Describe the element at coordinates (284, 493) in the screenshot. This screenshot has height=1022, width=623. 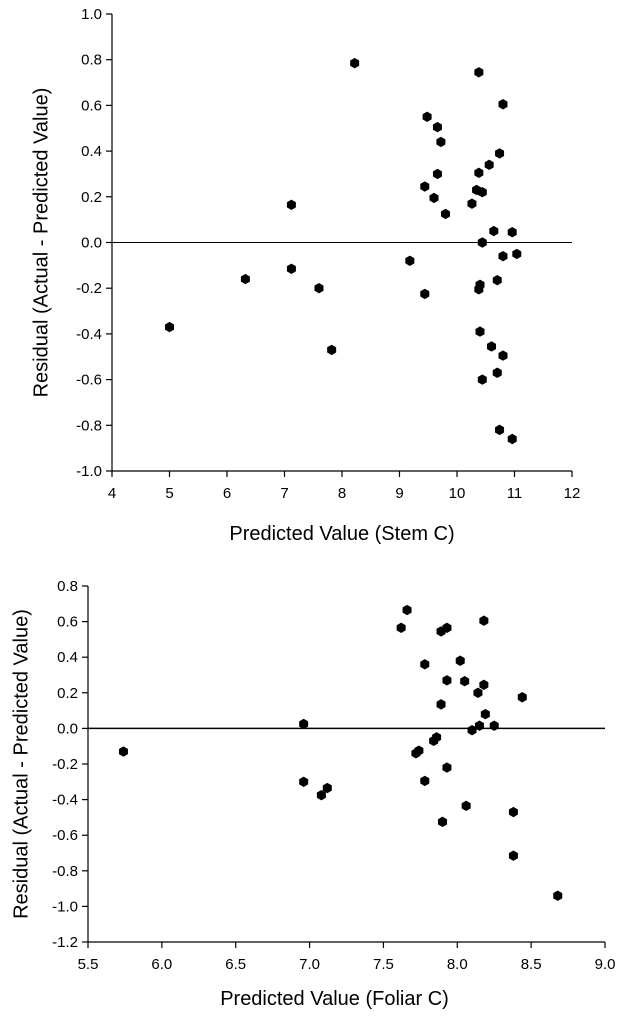
I see `x-tick-label: 7` at that location.